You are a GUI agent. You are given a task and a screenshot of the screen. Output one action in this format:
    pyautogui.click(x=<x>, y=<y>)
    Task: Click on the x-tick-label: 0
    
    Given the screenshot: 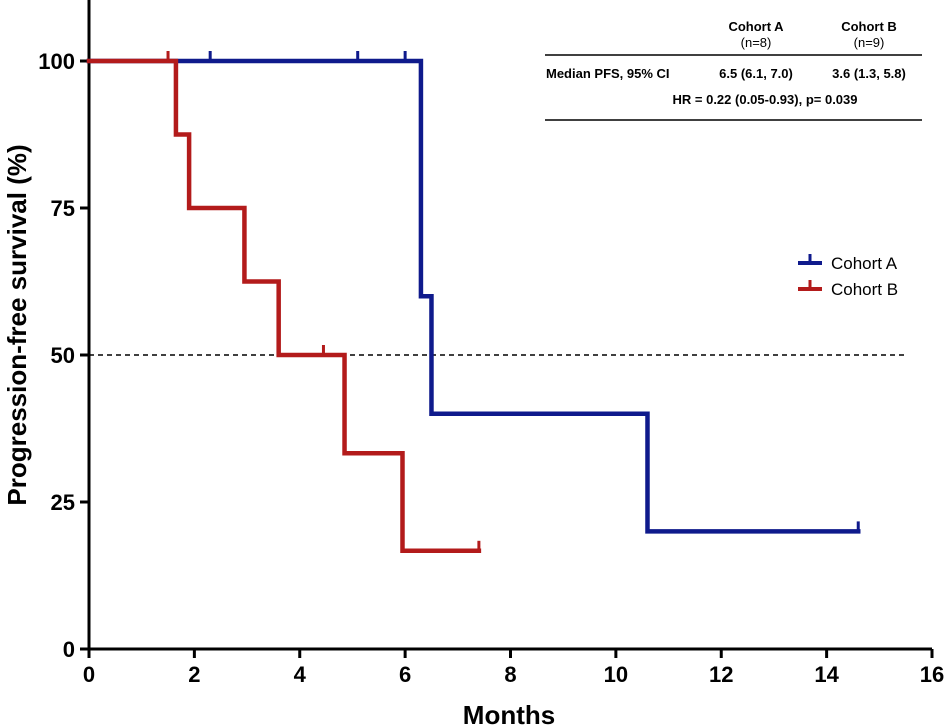 What is the action you would take?
    pyautogui.click(x=89, y=674)
    